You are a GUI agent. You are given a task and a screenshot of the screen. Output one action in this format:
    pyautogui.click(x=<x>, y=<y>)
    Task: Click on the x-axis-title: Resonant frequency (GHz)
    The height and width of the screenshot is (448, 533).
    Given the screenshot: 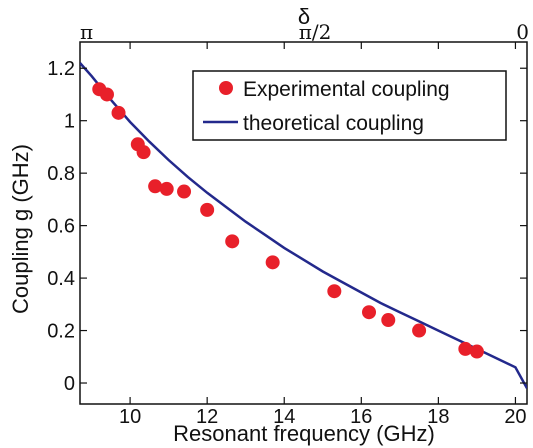 What is the action you would take?
    pyautogui.click(x=304, y=433)
    